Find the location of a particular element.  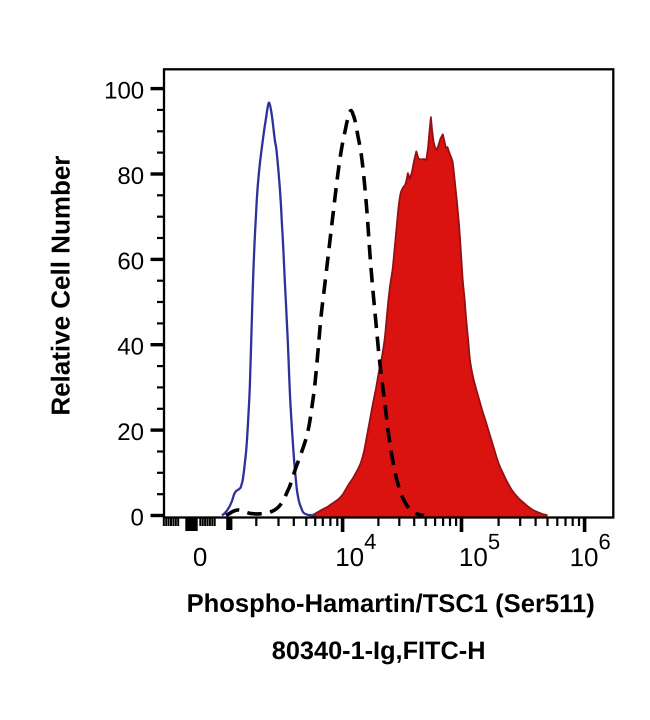

svg-text: 60 is located at coordinates (130, 261).